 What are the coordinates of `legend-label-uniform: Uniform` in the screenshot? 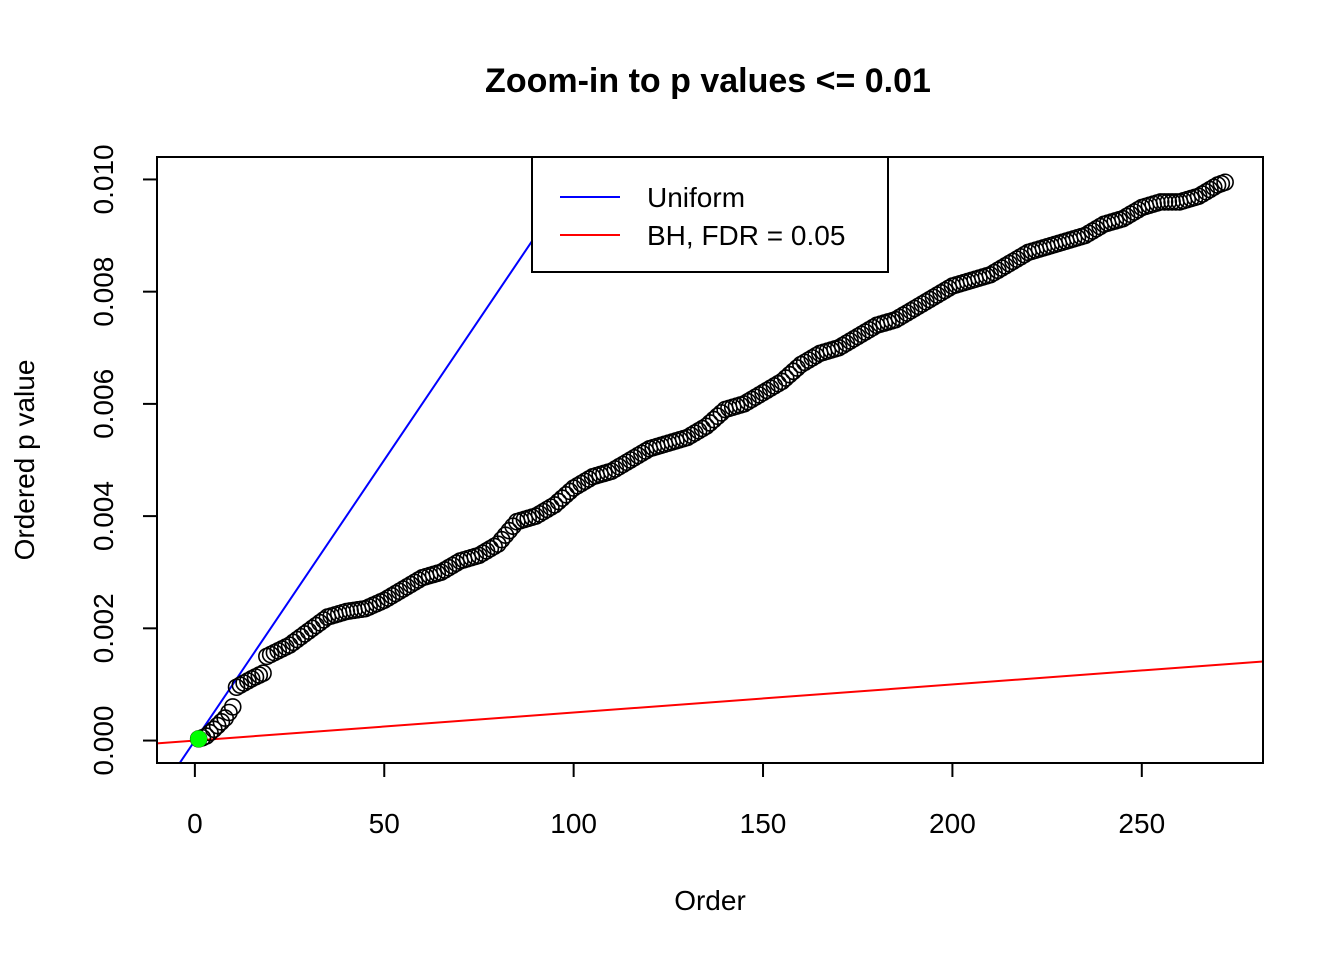 It's located at (696, 197).